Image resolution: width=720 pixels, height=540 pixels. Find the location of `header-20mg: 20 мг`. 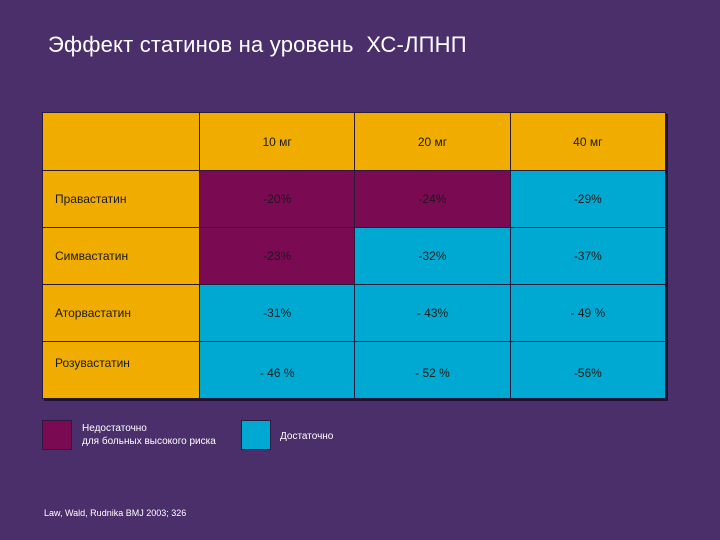

header-20mg: 20 мг is located at coordinates (432, 141).